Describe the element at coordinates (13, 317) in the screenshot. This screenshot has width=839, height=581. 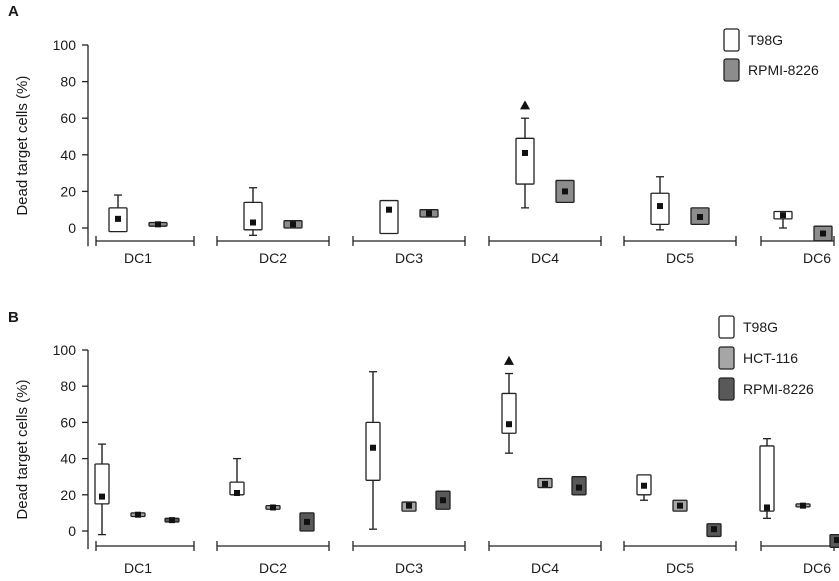
I see `panel-label: B` at that location.